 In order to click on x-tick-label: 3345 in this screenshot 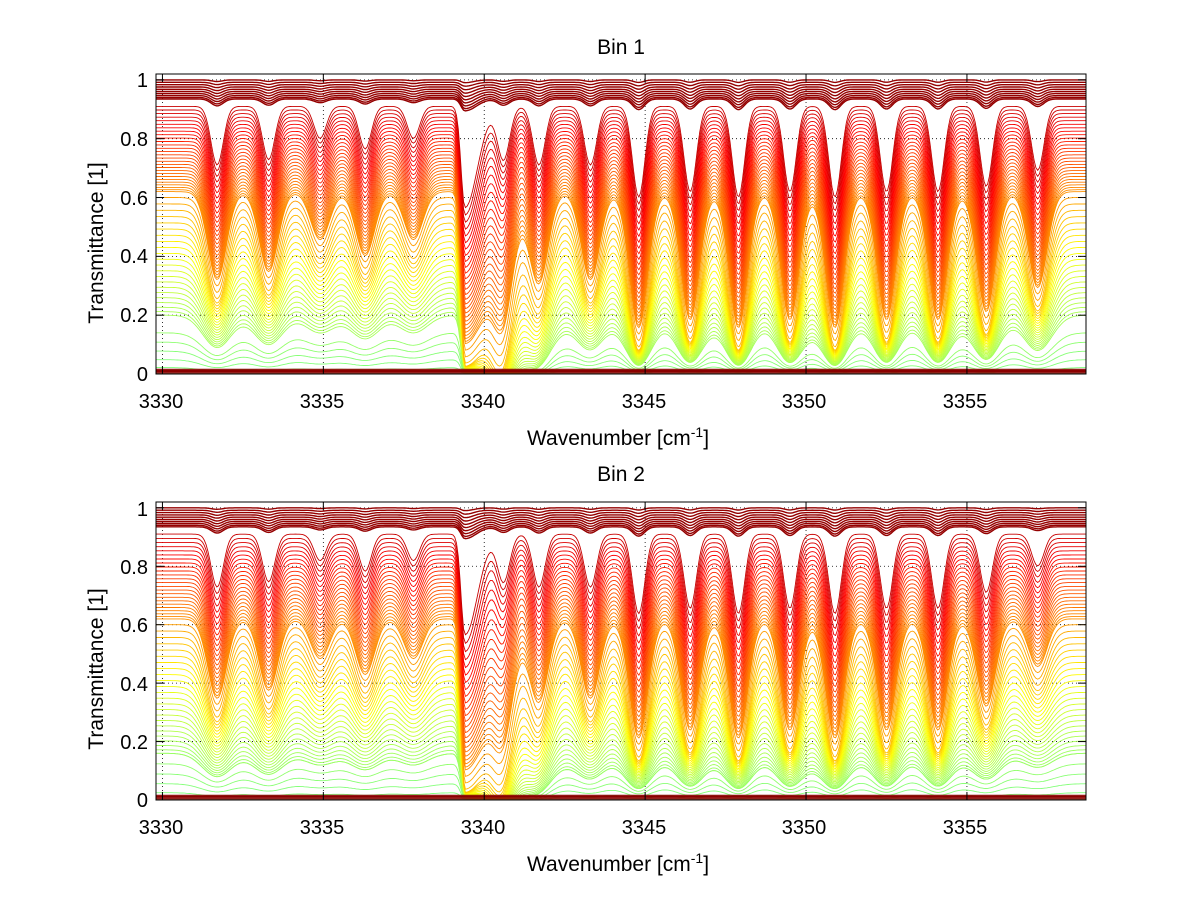, I will do `click(644, 828)`.